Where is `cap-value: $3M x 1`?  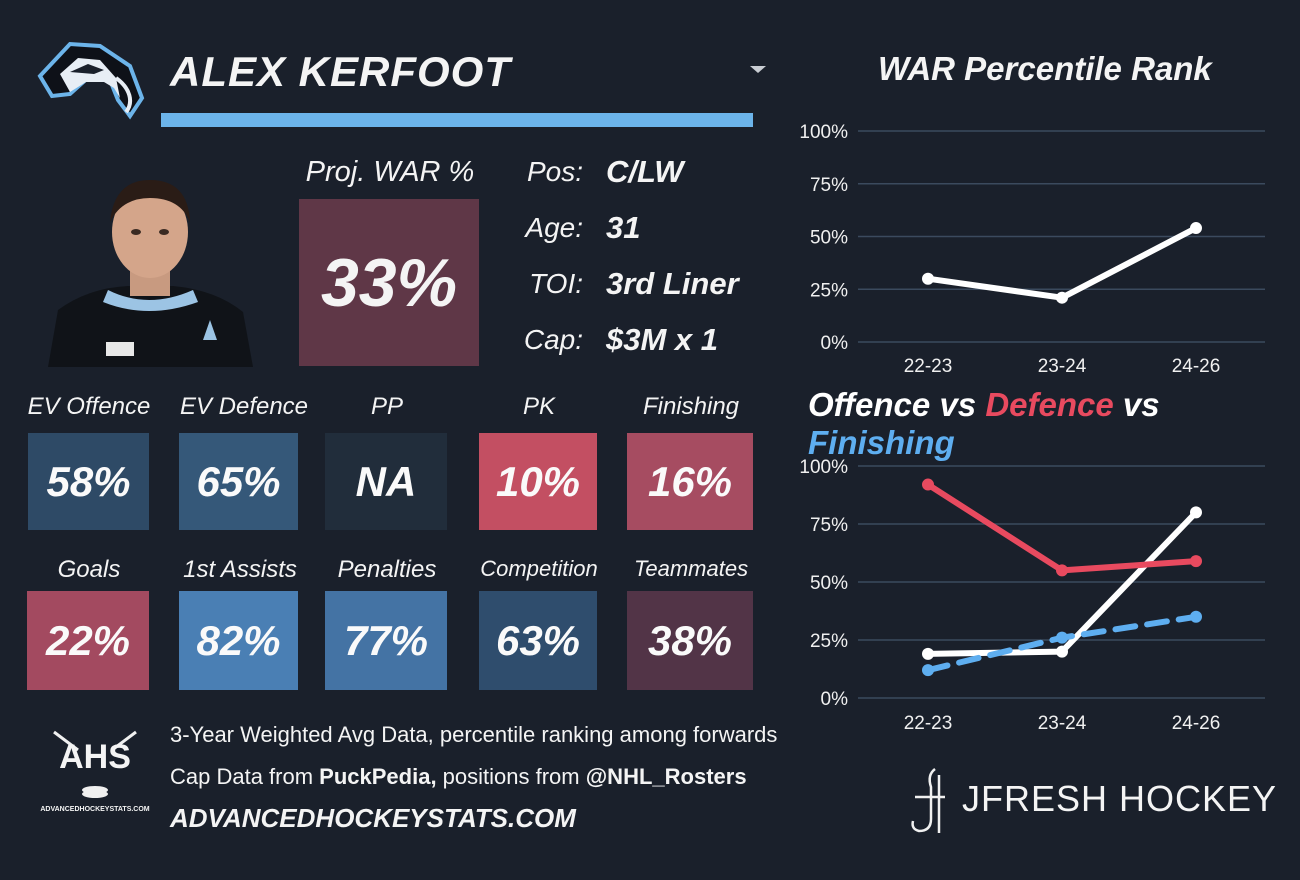
cap-value: $3M x 1 is located at coordinates (662, 339).